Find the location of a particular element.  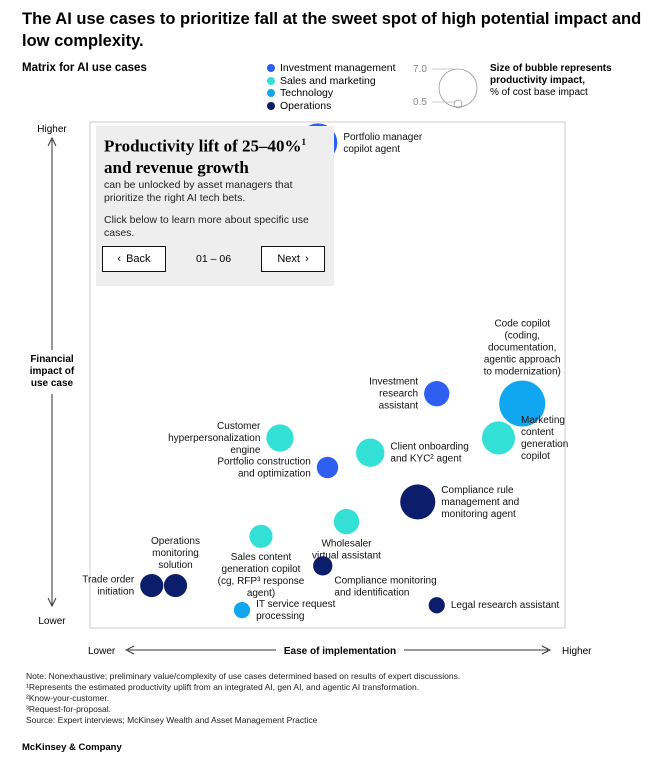

legend-item-investment: Investment management is located at coordinates (331, 68).